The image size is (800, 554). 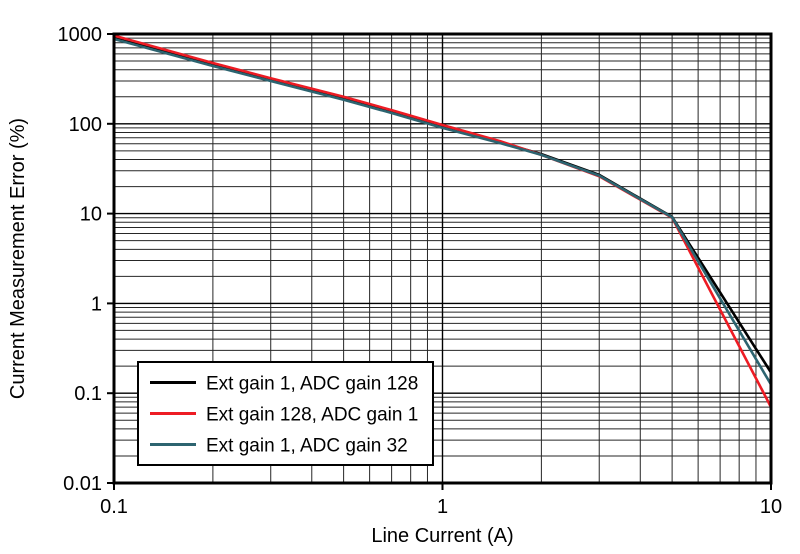 I want to click on y-axis-title: Current Measurement Error (%), so click(x=18, y=258).